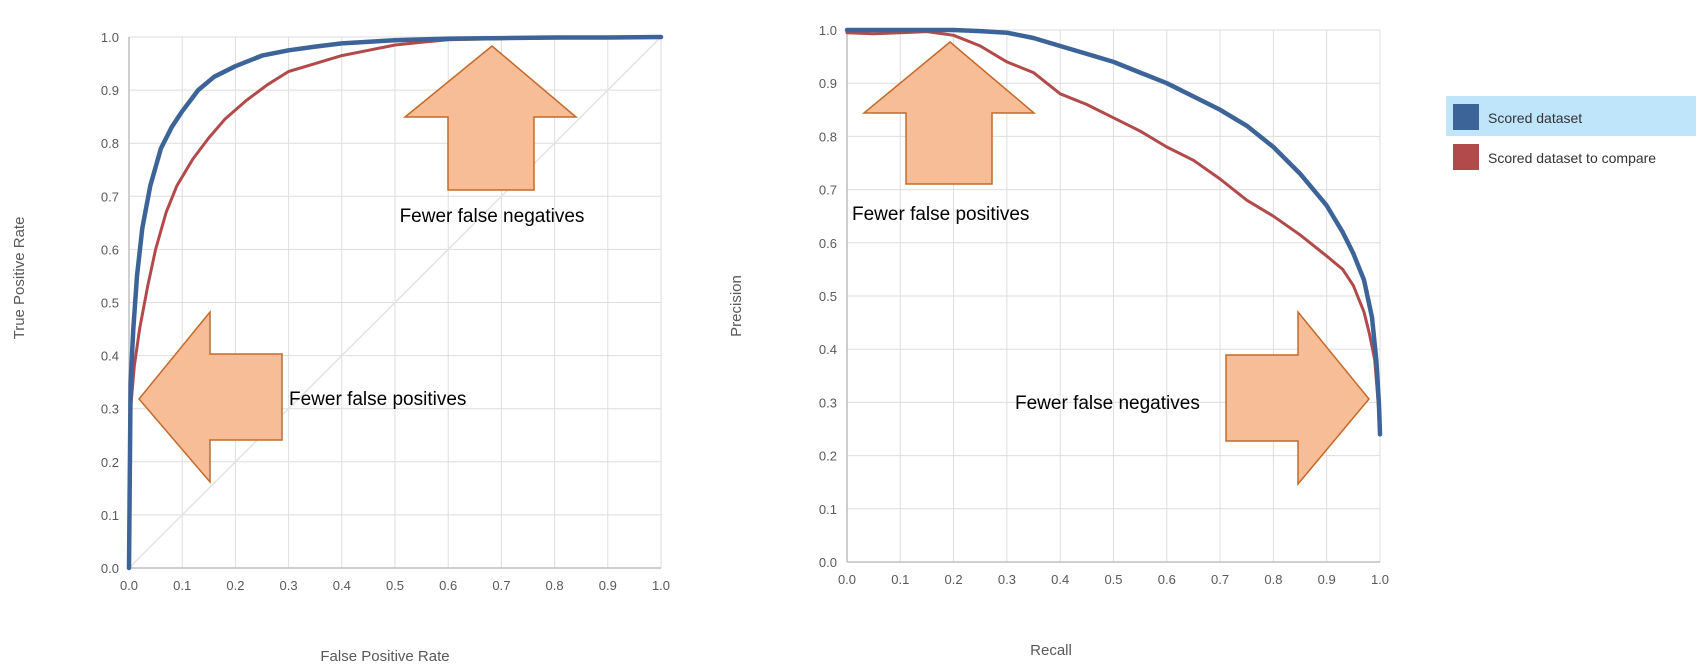  What do you see at coordinates (448, 585) in the screenshot?
I see `roc-x-tick-label: 0.6` at bounding box center [448, 585].